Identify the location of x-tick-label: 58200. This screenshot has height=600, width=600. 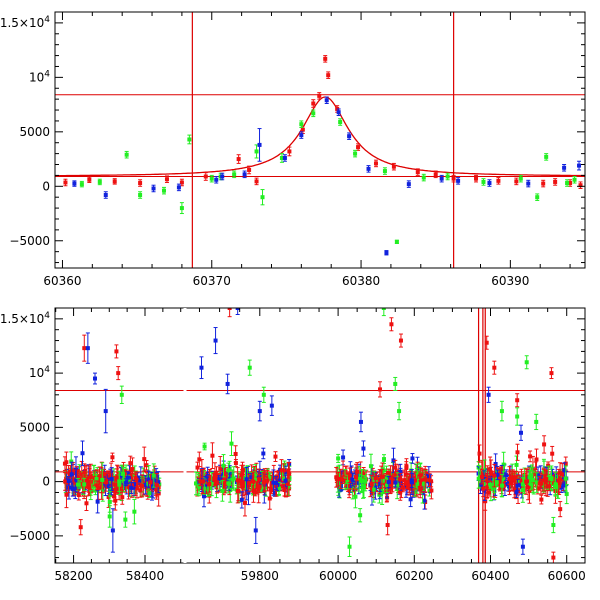
(73, 576).